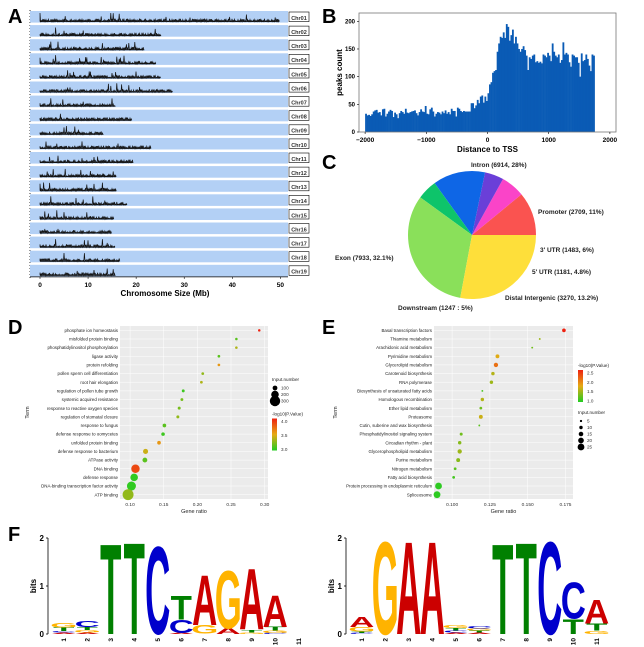 The image size is (644, 647). I want to click on size-legend-title: Input.number, so click(592, 412).